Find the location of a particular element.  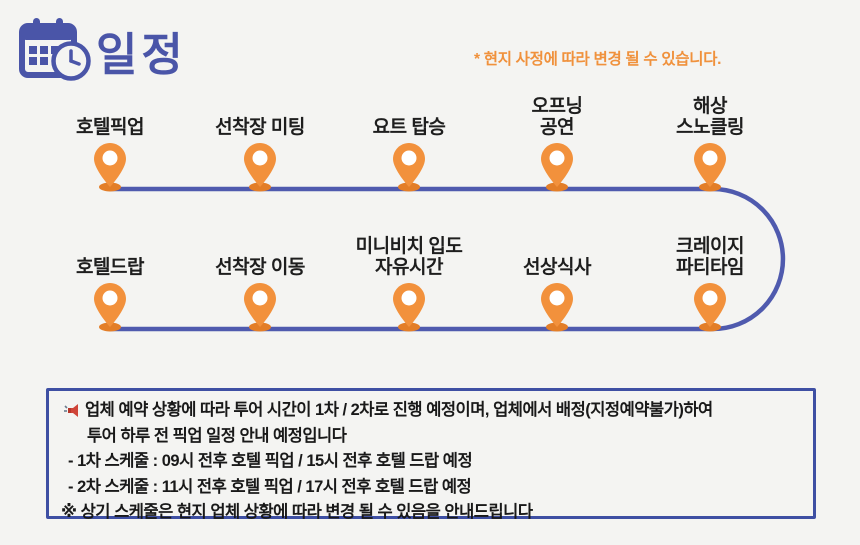

timeline-stop-opening-show: 오프닝 공연 is located at coordinates (557, 143).